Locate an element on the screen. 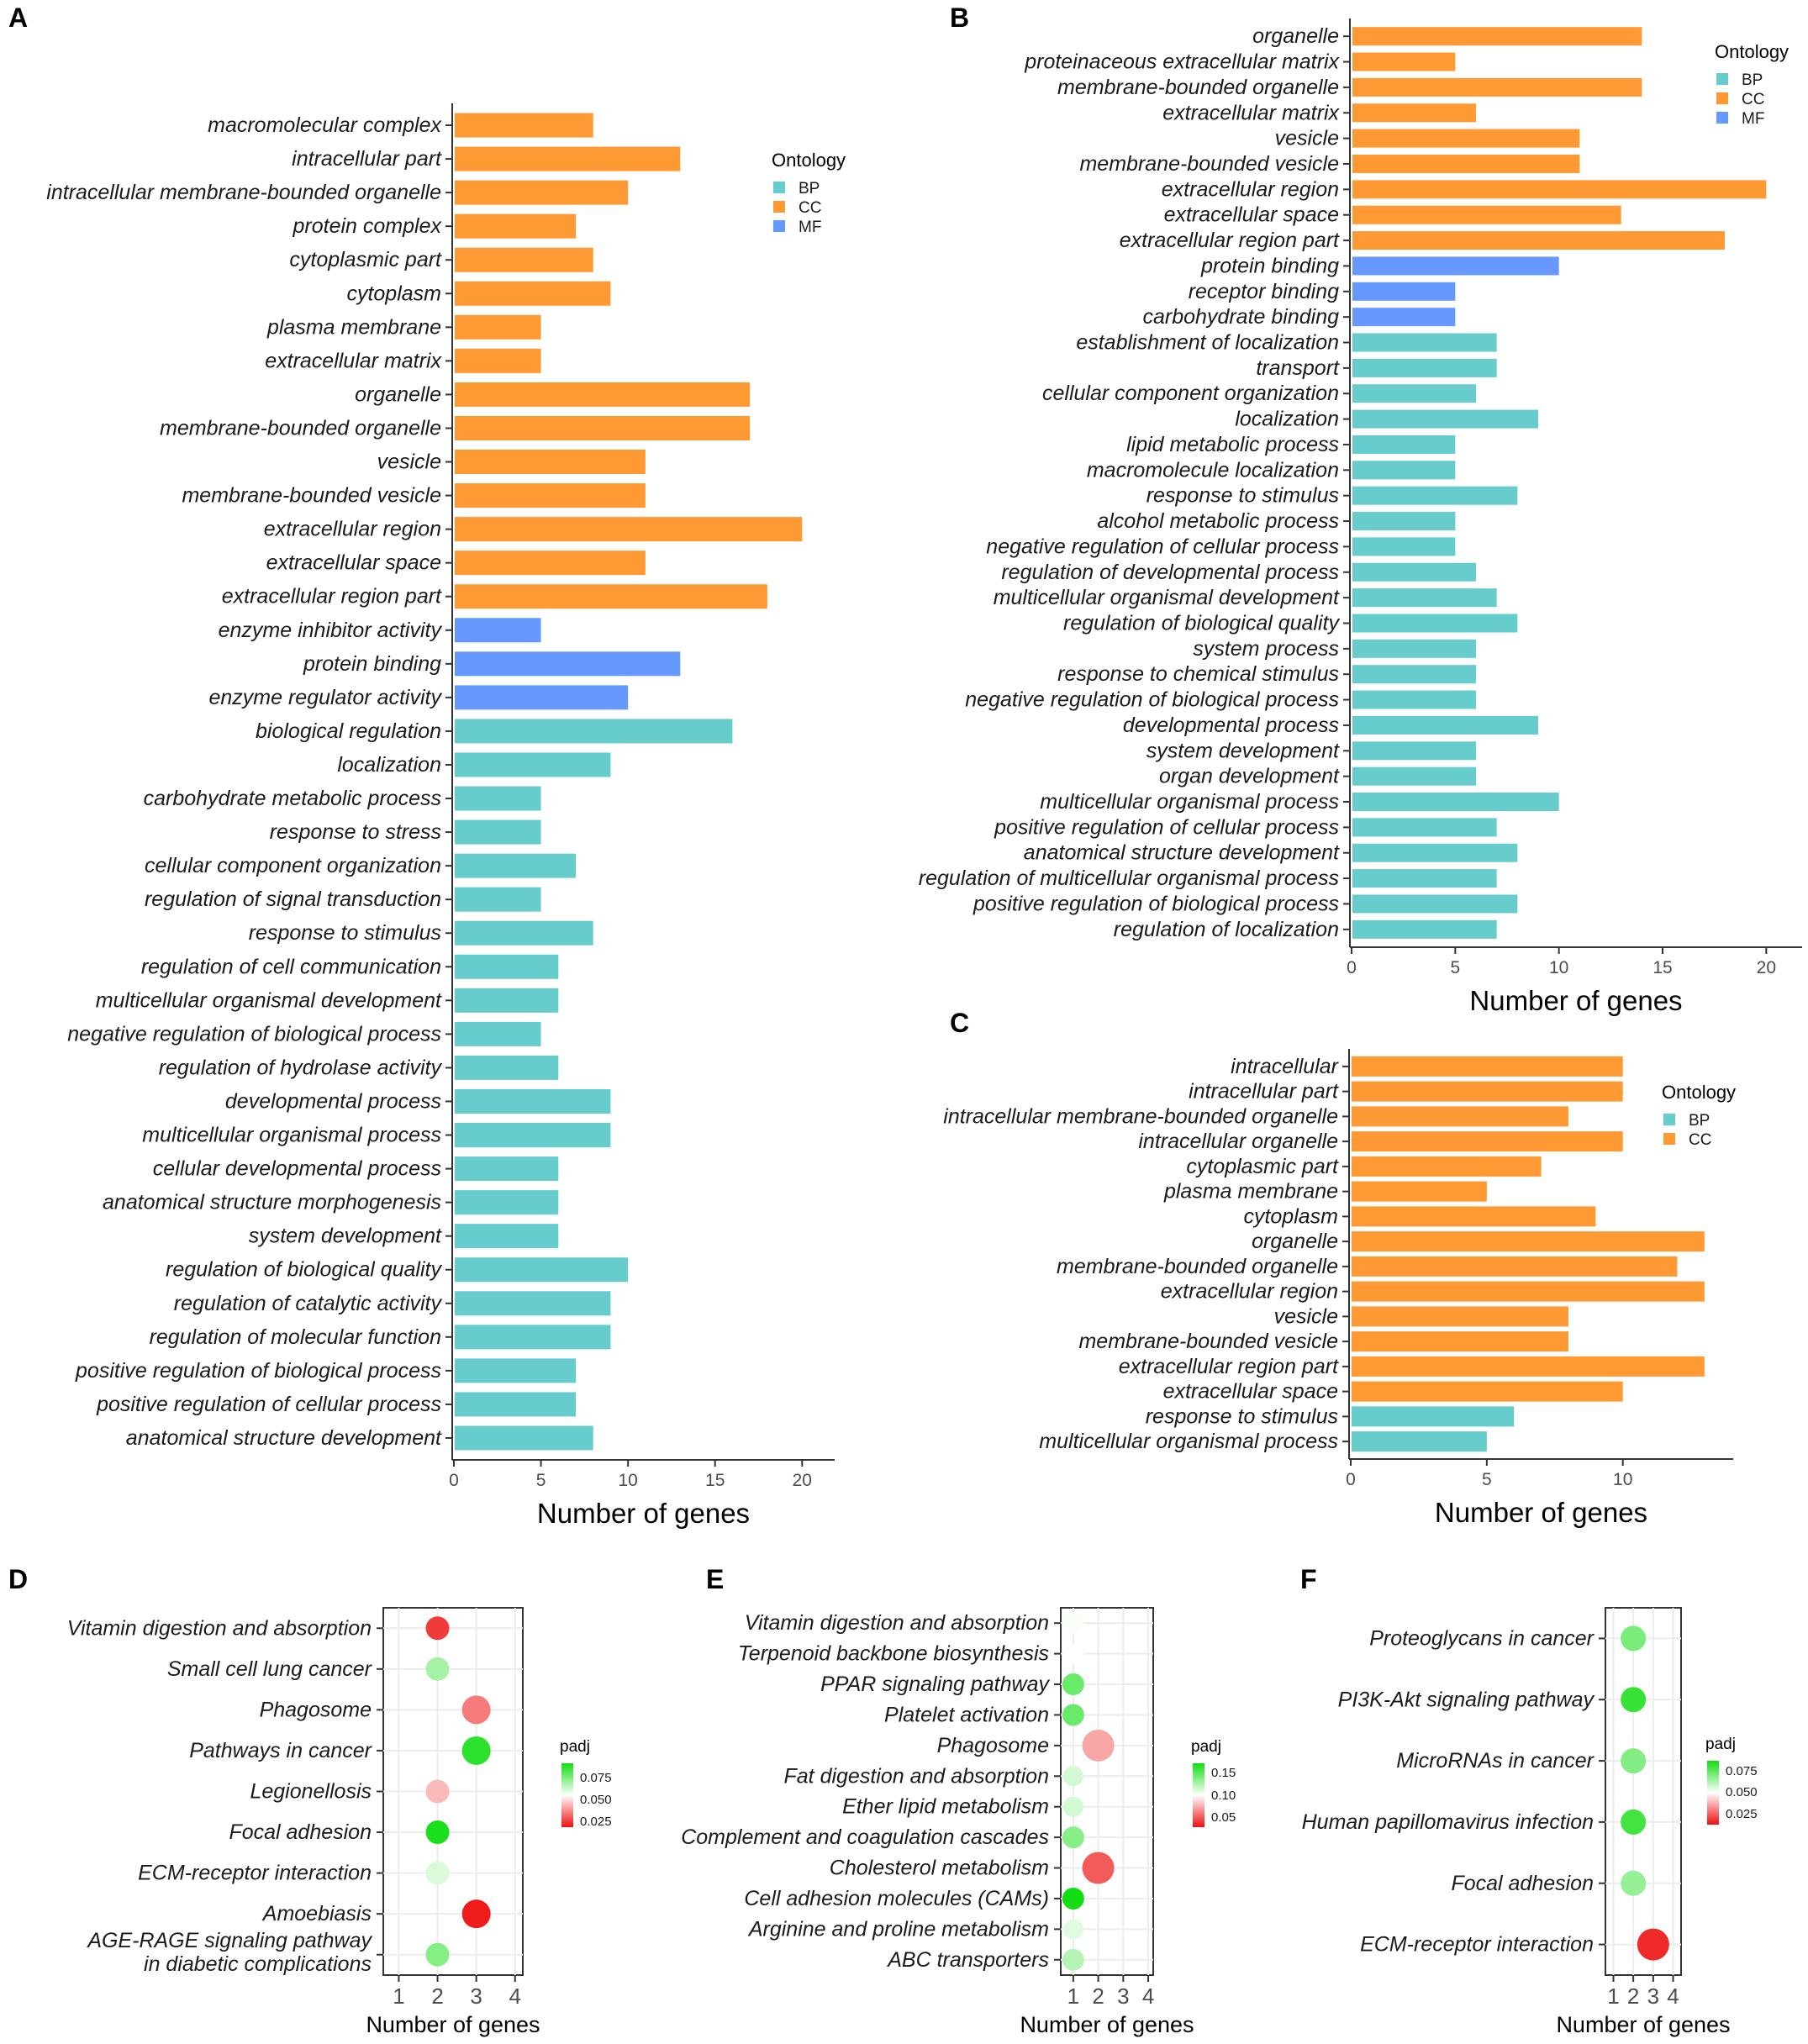 This screenshot has height=2044, width=1808. category-label: cytoplasmic part is located at coordinates (1262, 1166).